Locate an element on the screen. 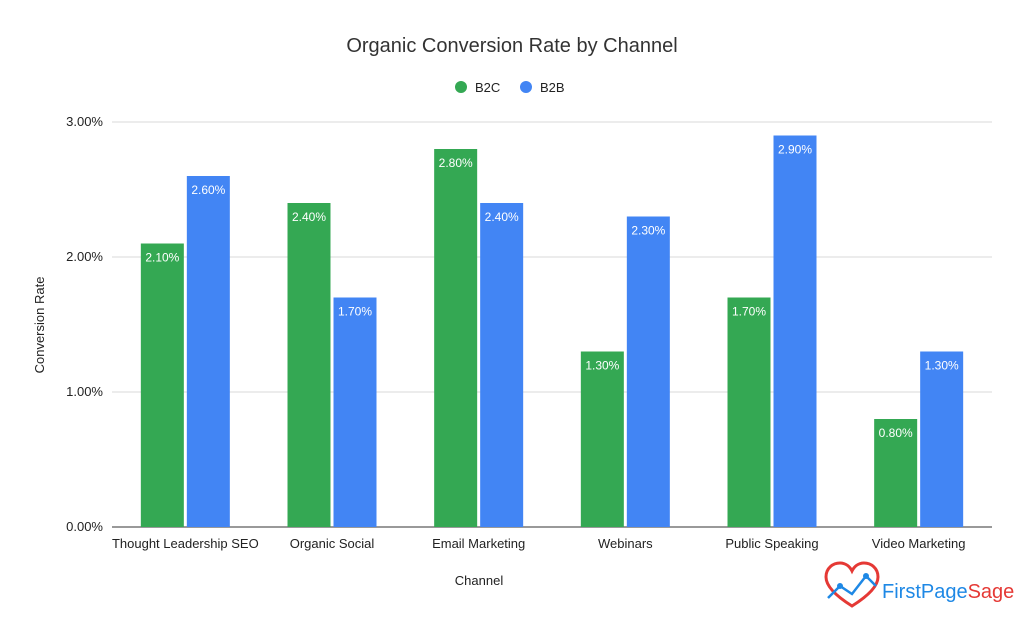 The height and width of the screenshot is (633, 1024). data-label-b2b: 2.30% is located at coordinates (648, 231).